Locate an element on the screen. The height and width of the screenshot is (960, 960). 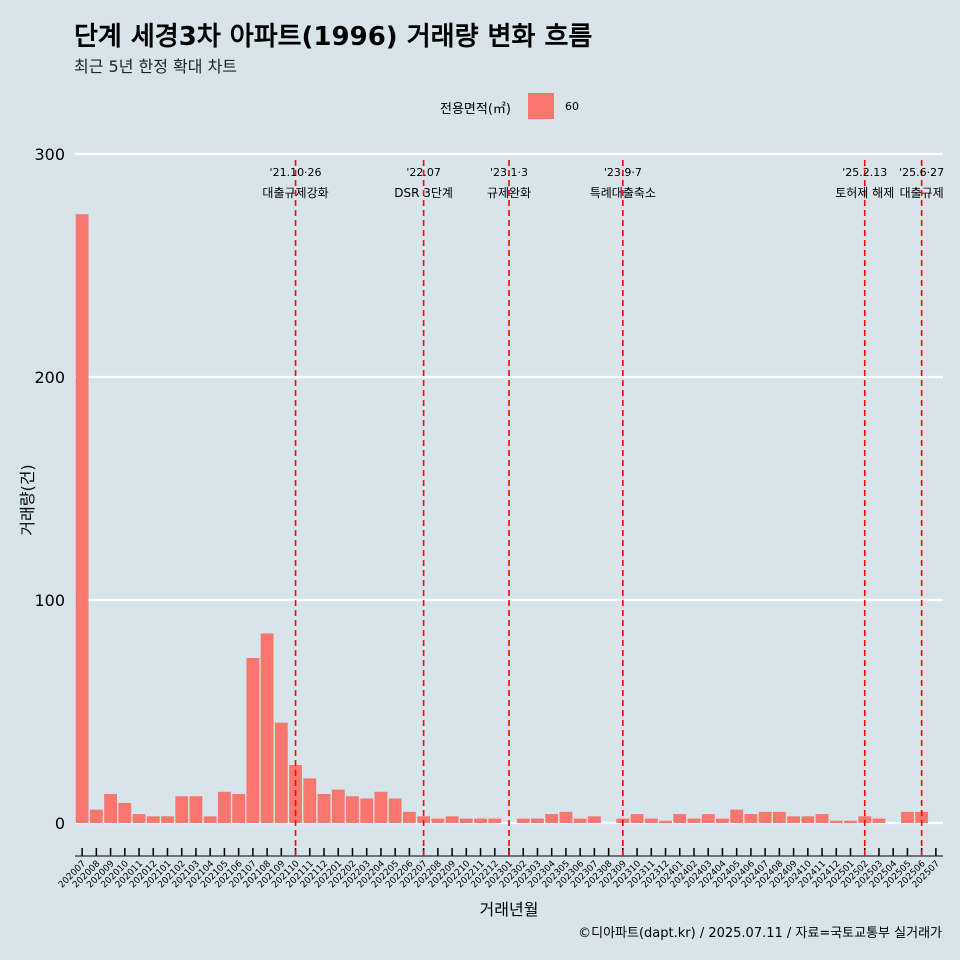
y-tick-label: 300 is located at coordinates (49, 154).